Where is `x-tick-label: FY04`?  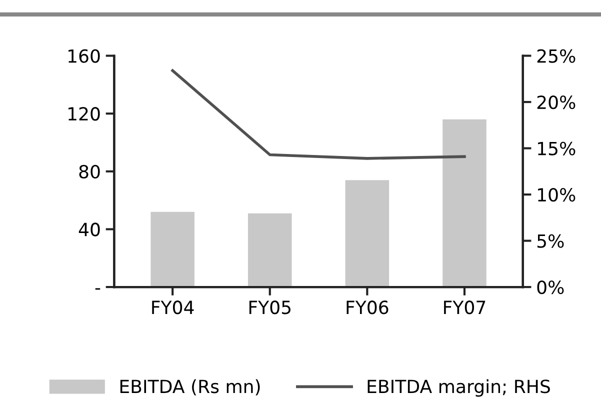
x-tick-label: FY04 is located at coordinates (173, 307).